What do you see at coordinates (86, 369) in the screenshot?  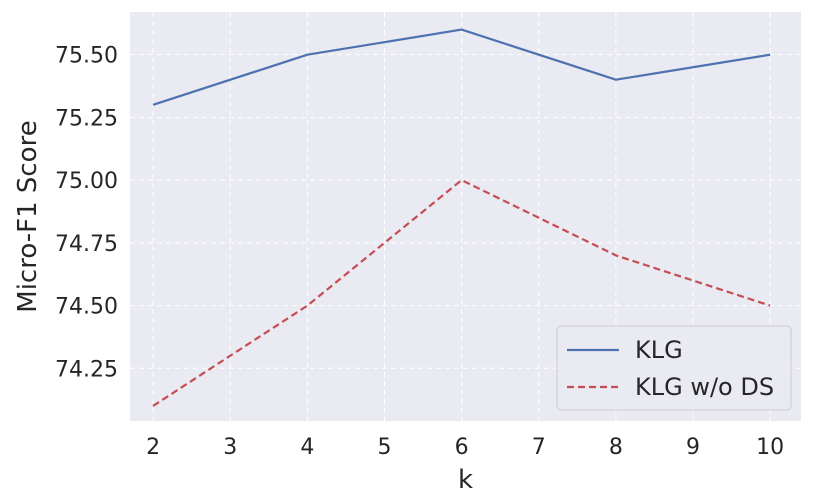 I see `y-tick-label: 74.25` at bounding box center [86, 369].